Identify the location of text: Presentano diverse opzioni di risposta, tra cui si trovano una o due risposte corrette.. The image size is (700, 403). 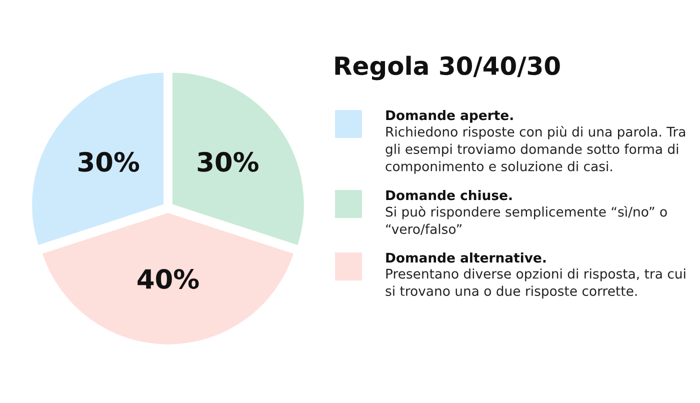
(536, 283).